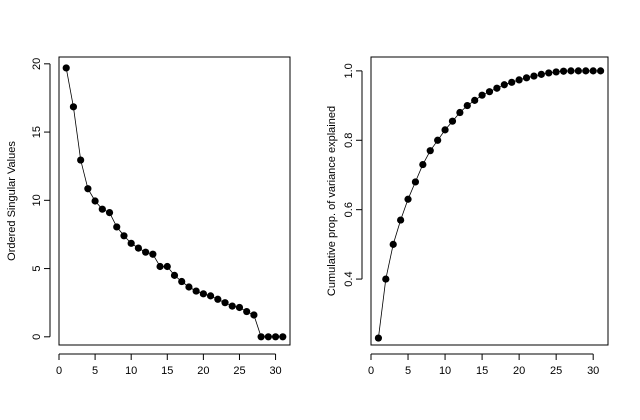 This screenshot has width=640, height=420. Describe the element at coordinates (332, 201) in the screenshot. I see `y-axis-label: Cumulative prop. of variance explained` at that location.